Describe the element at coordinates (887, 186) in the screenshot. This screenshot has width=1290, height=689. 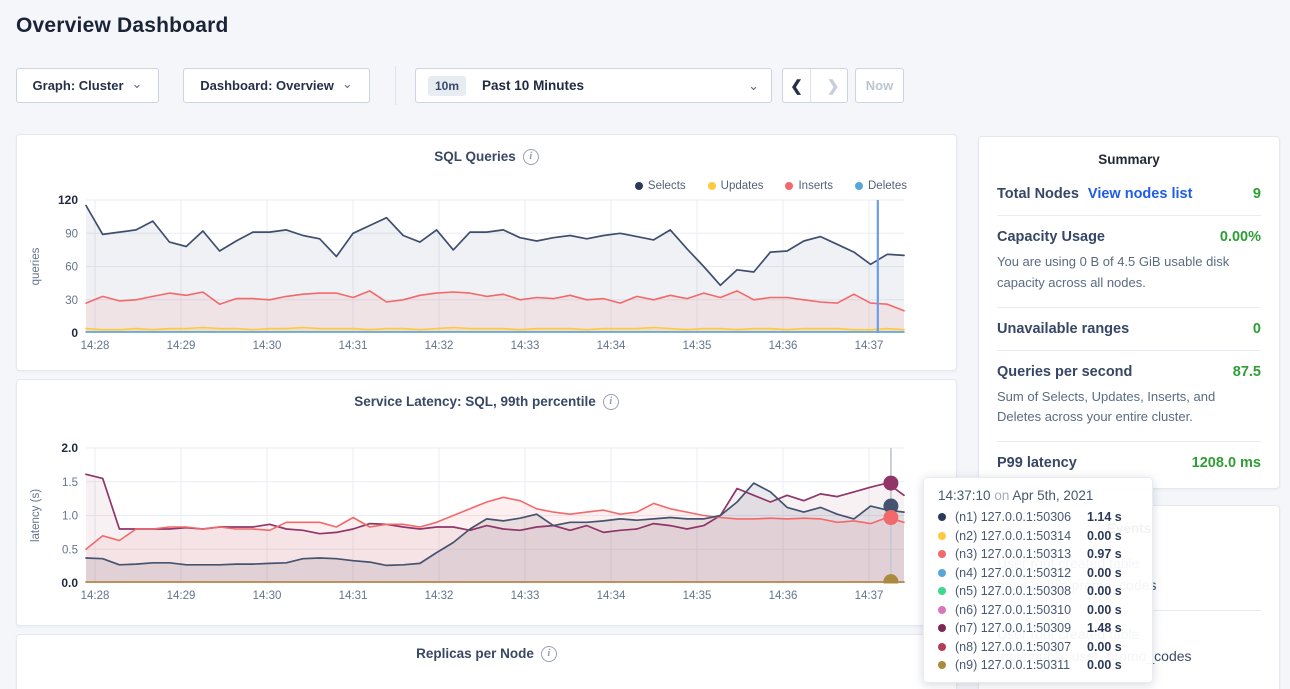
I see `legend-label: Deletes` at that location.